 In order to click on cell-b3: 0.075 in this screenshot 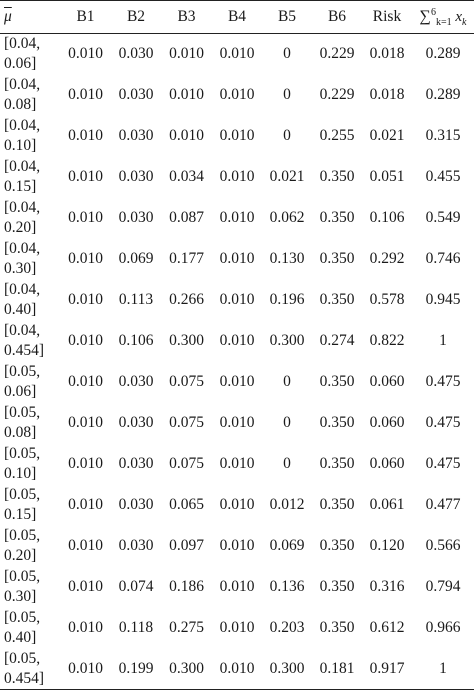, I will do `click(186, 422)`.